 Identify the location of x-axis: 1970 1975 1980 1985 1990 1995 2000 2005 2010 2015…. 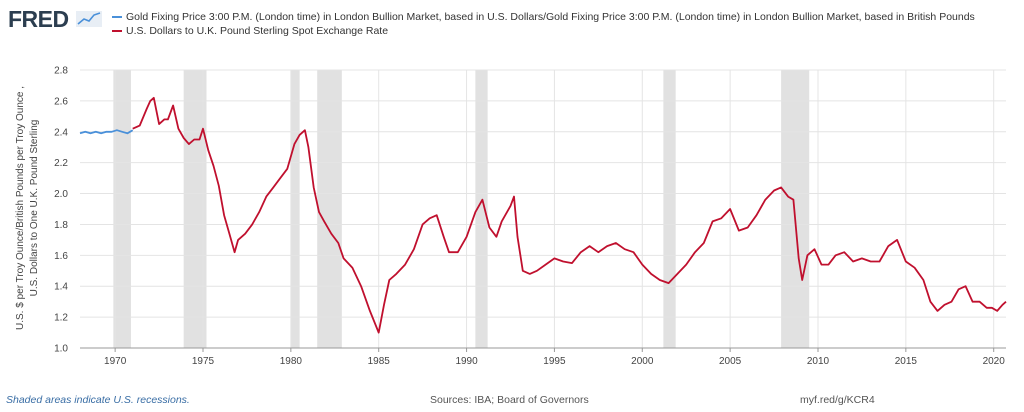
(543, 357).